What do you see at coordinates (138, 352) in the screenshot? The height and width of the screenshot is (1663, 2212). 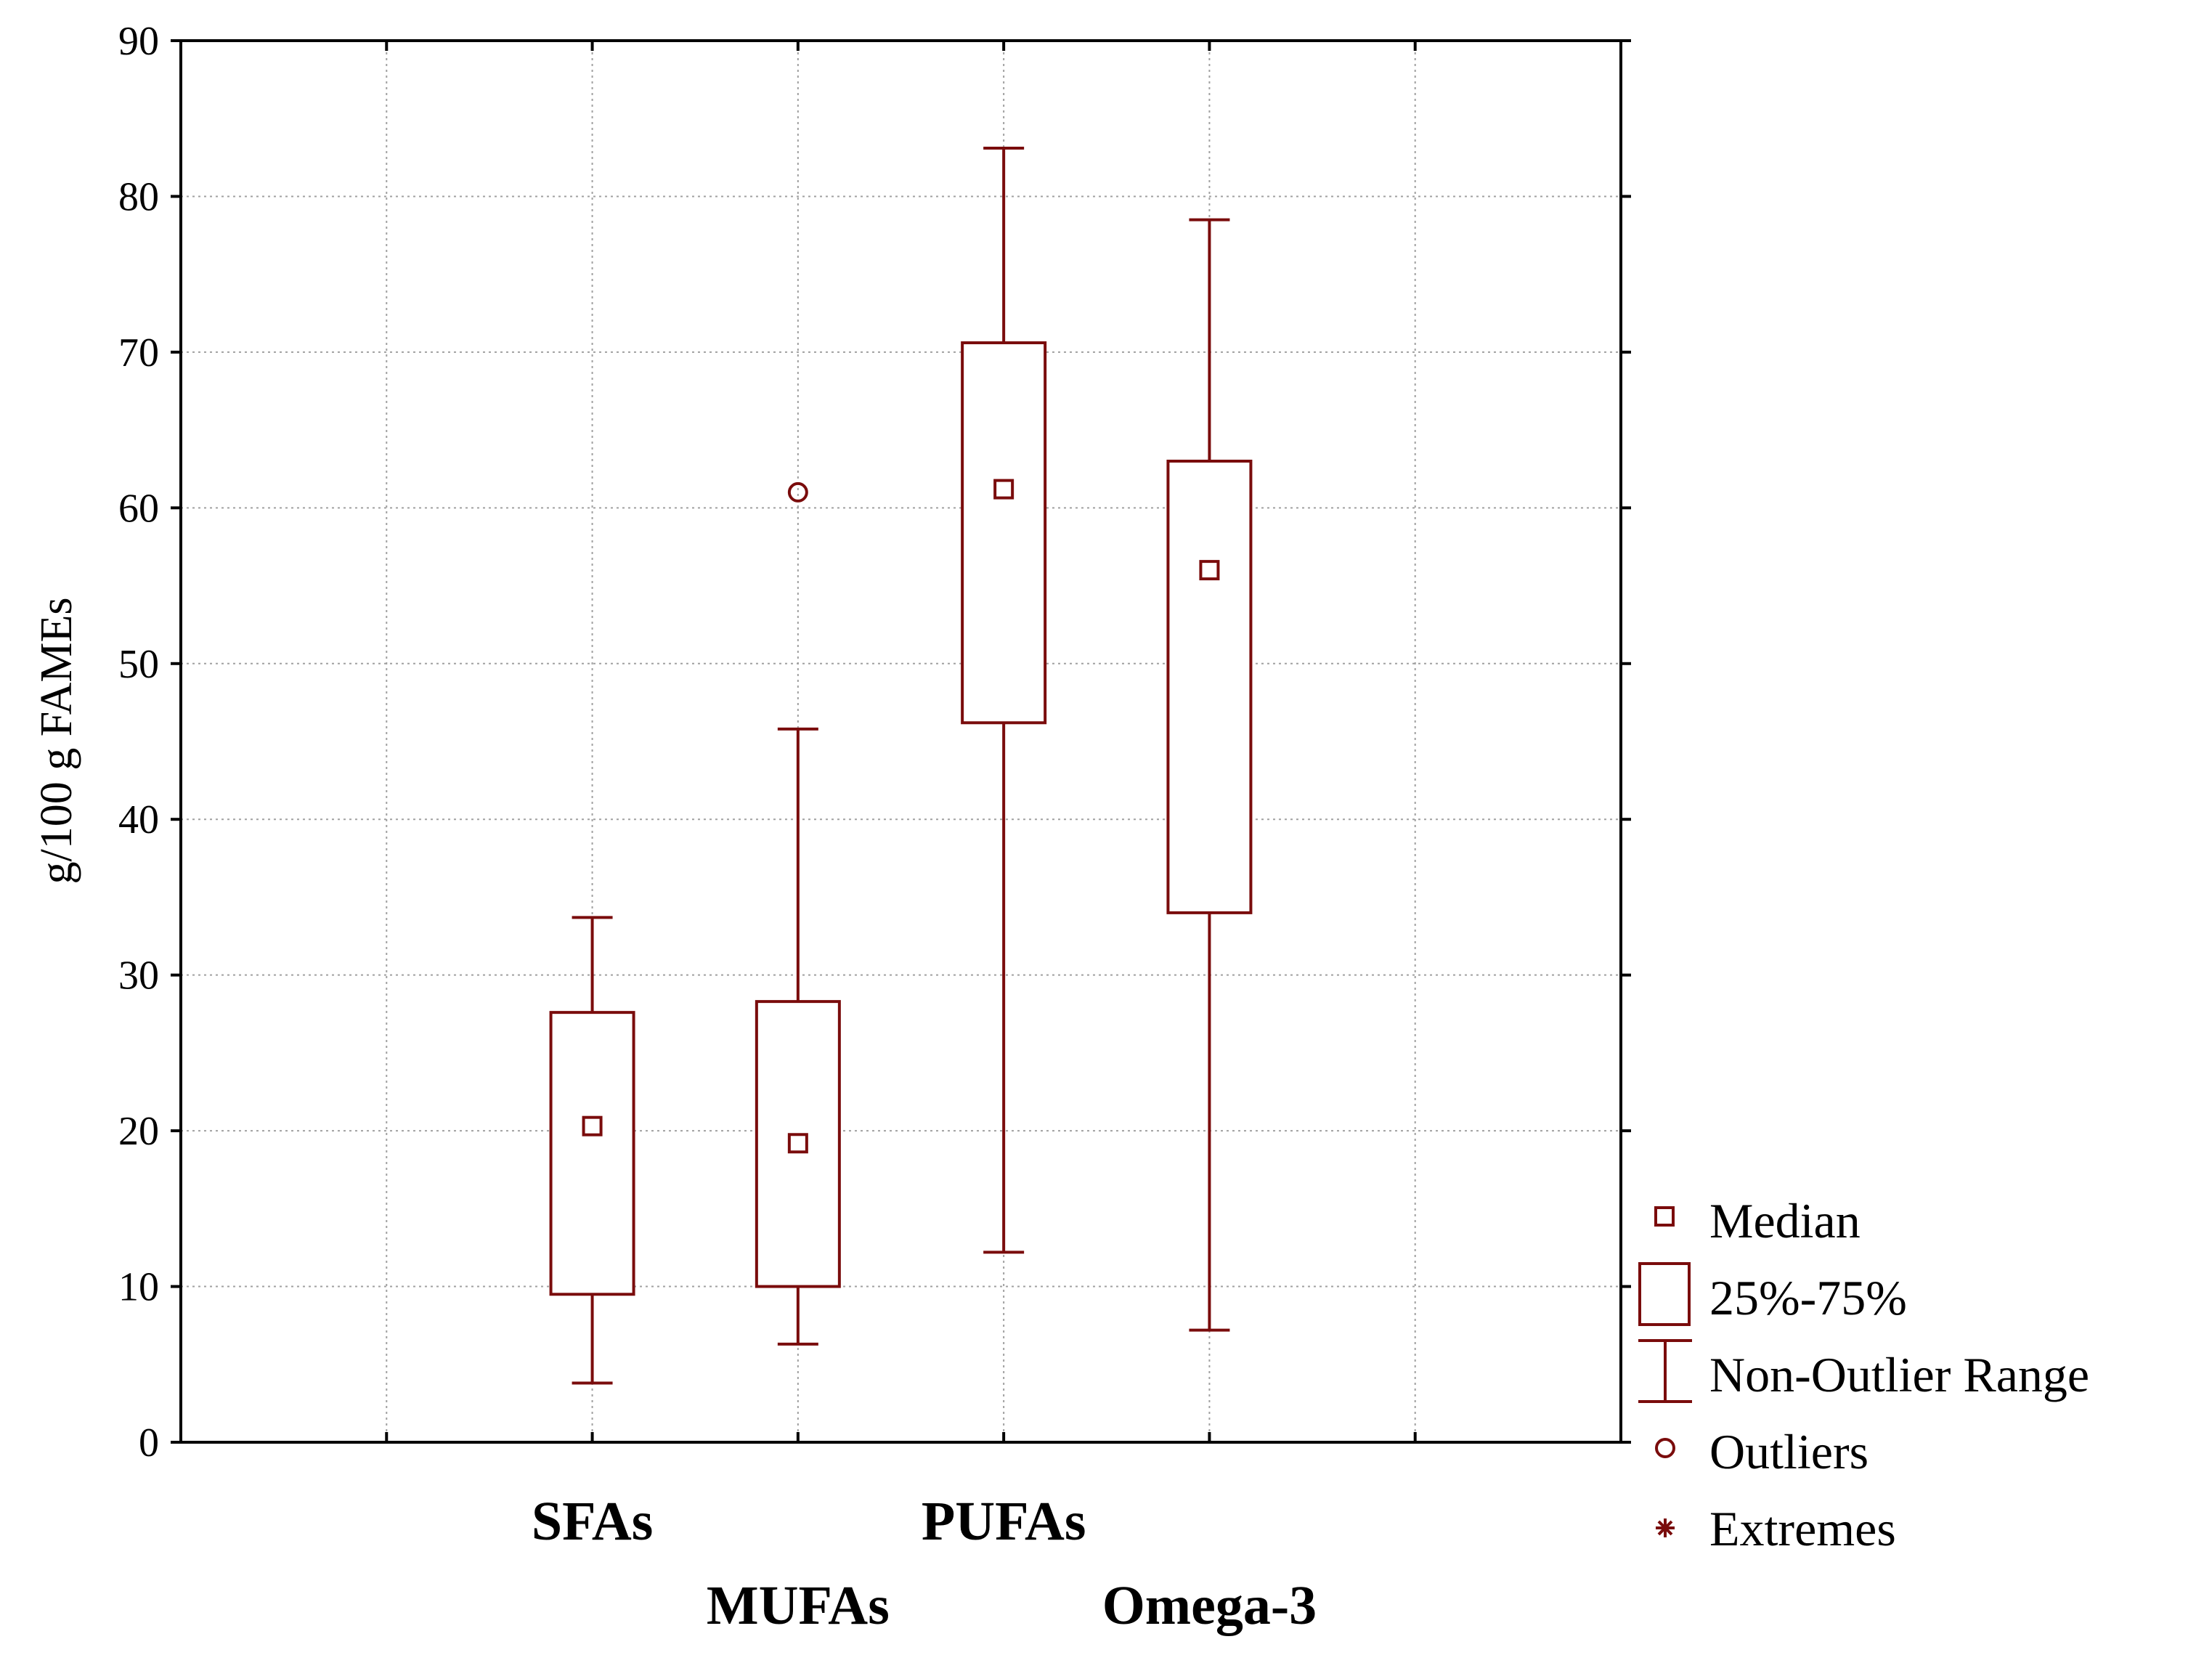 I see `y-tick-label: 70` at bounding box center [138, 352].